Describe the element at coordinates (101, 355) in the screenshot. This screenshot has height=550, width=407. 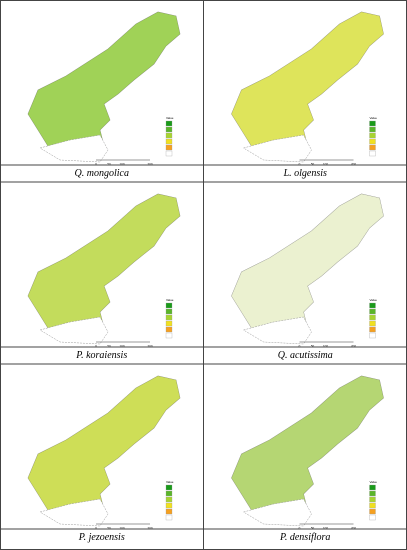
I see `panel-caption: P. koraiensis` at that location.